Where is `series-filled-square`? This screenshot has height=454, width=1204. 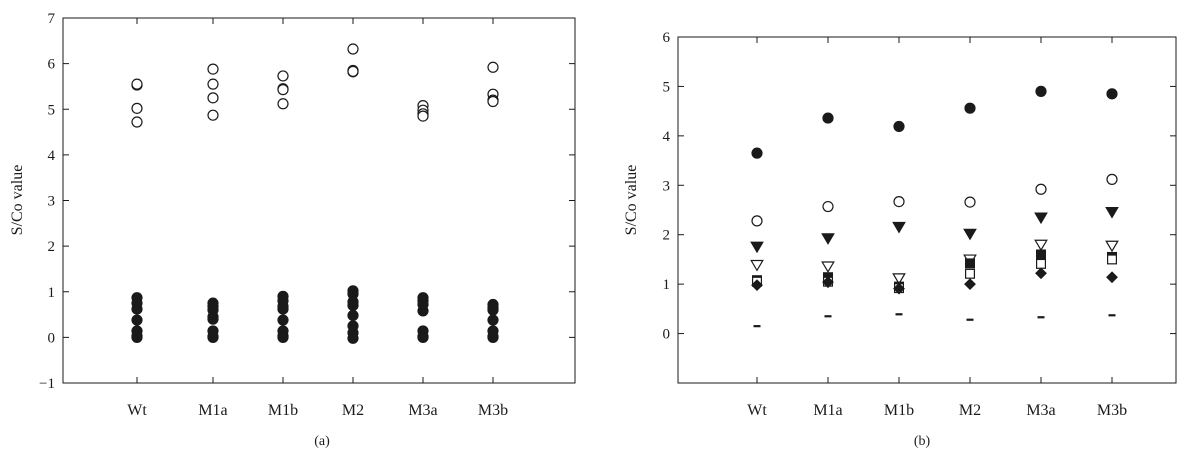 series-filled-square is located at coordinates (934, 270).